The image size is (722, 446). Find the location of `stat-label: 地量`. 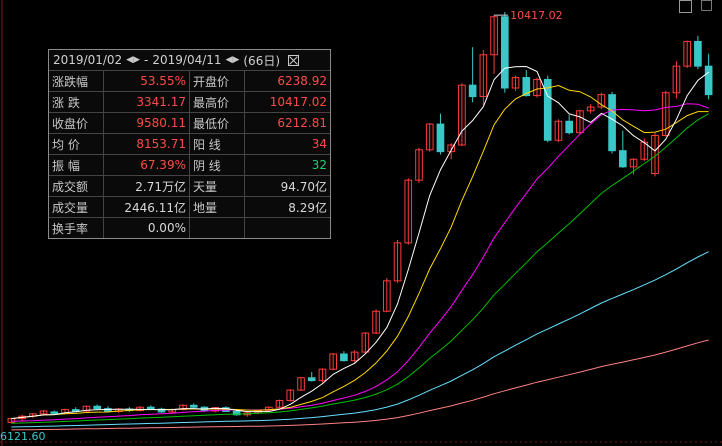

stat-label: 地量 is located at coordinates (217, 207).